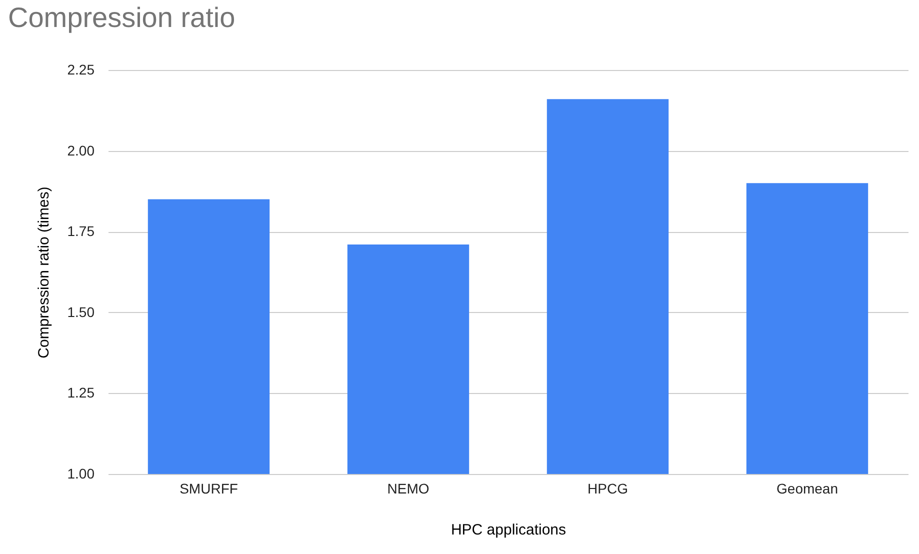  What do you see at coordinates (209, 488) in the screenshot?
I see `x-tick-label: SMURFF` at bounding box center [209, 488].